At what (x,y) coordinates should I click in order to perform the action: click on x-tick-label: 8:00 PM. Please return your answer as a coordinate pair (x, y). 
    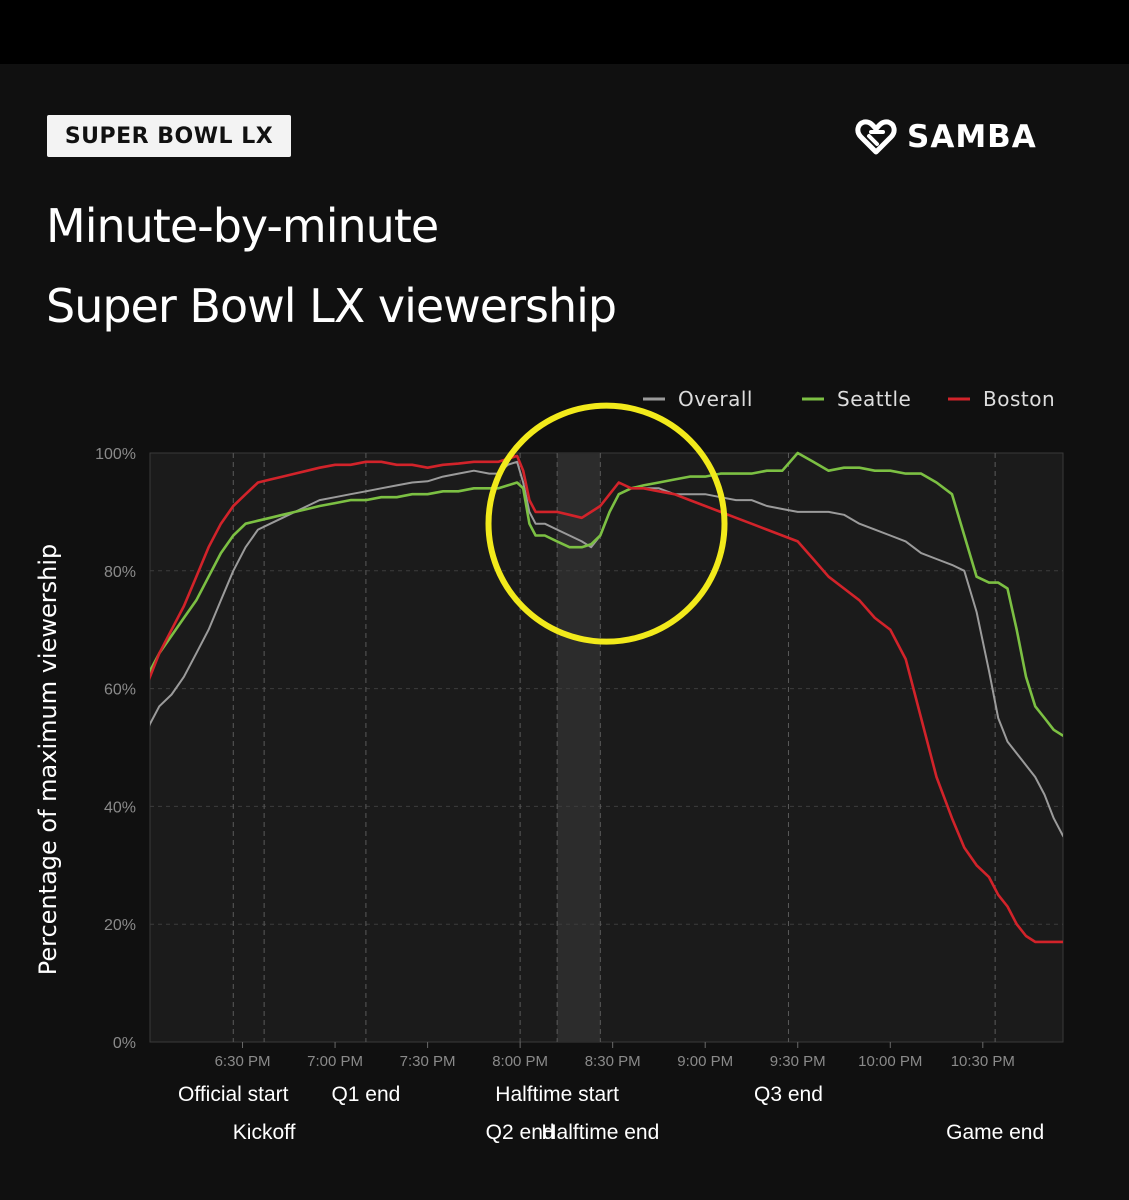
    Looking at the image, I should click on (520, 1061).